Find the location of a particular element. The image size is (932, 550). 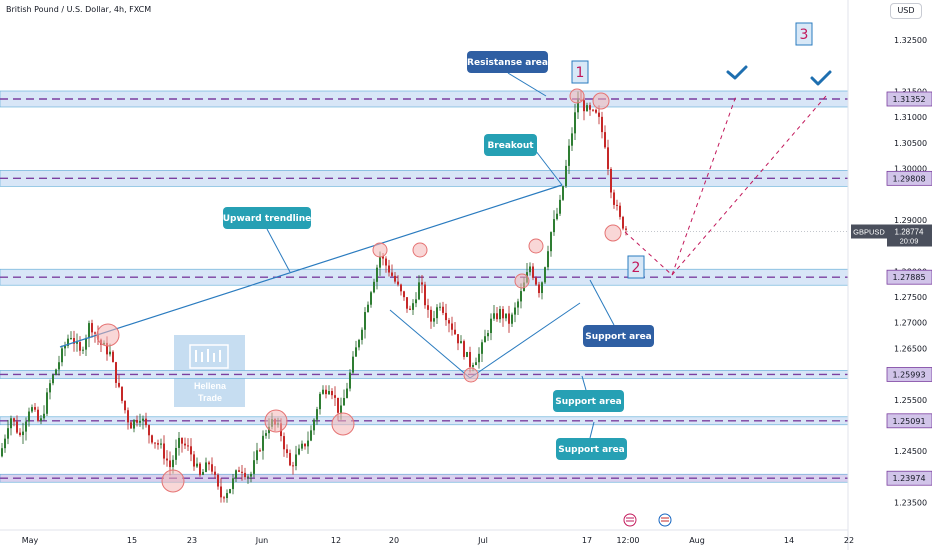

wave-label-1: 1 is located at coordinates (580, 72).